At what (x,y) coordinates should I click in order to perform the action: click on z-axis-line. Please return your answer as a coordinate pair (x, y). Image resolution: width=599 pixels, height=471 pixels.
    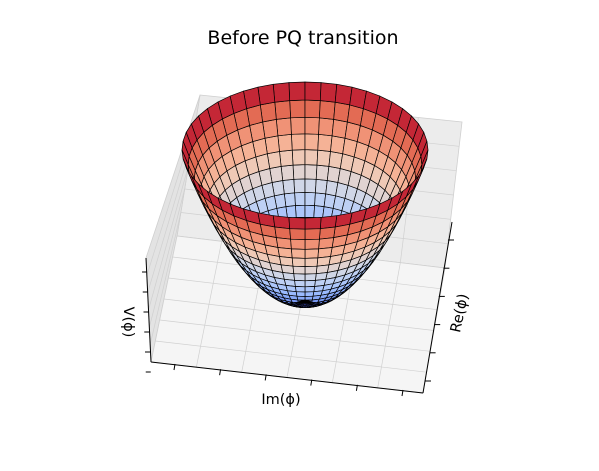
    Looking at the image, I should click on (148, 310).